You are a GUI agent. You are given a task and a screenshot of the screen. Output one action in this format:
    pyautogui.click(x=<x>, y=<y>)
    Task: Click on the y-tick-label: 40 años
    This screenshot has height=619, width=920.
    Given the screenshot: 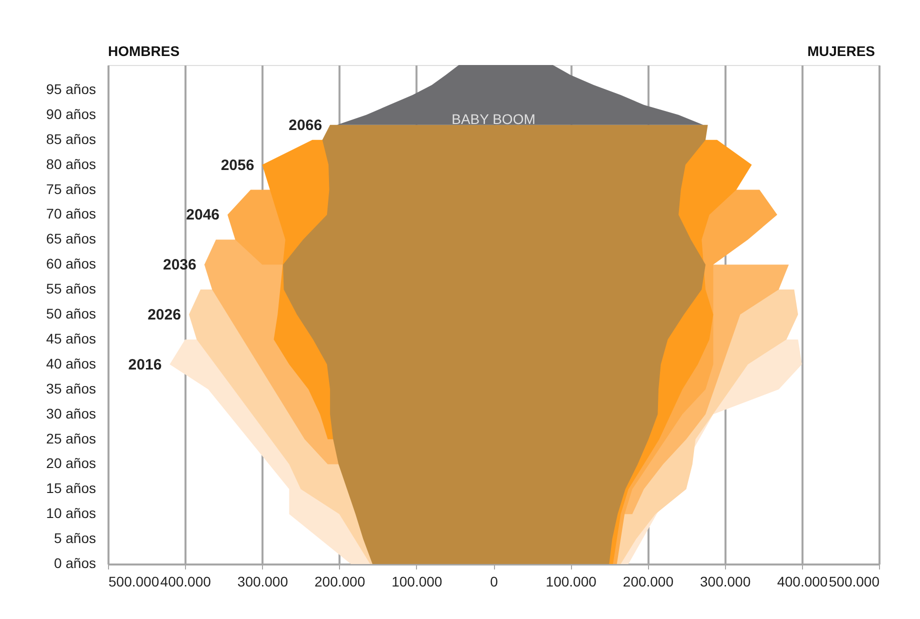 What is the action you would take?
    pyautogui.click(x=71, y=363)
    